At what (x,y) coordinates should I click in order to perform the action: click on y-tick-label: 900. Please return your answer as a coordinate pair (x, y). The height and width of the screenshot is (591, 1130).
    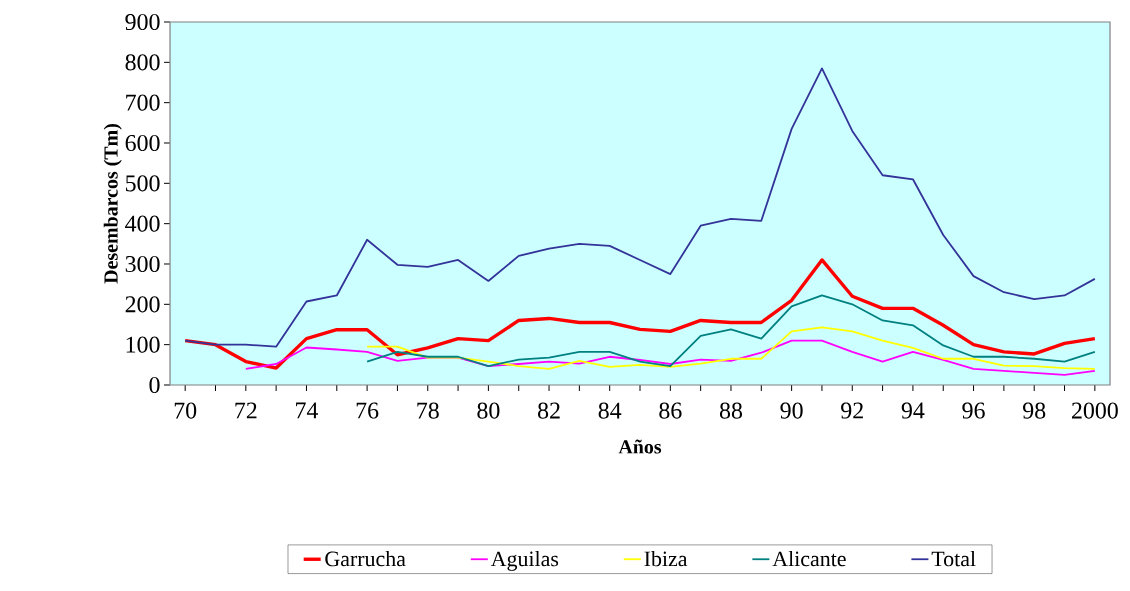
    Looking at the image, I should click on (142, 22).